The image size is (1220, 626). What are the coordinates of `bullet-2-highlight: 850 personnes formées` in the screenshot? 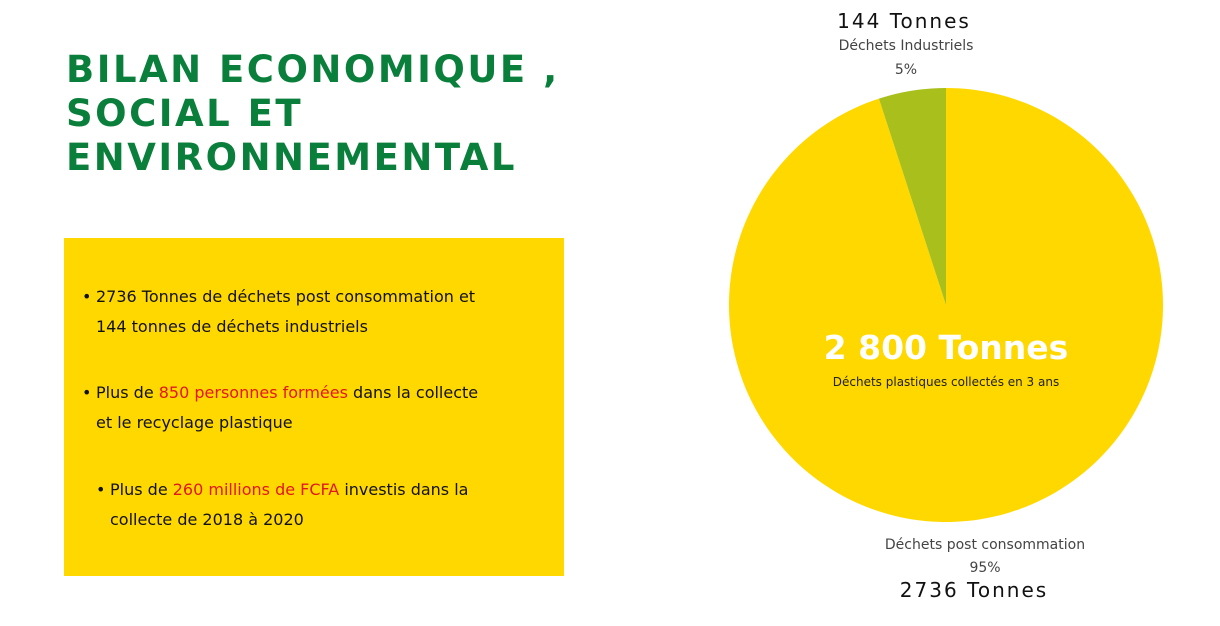 It's located at (253, 392).